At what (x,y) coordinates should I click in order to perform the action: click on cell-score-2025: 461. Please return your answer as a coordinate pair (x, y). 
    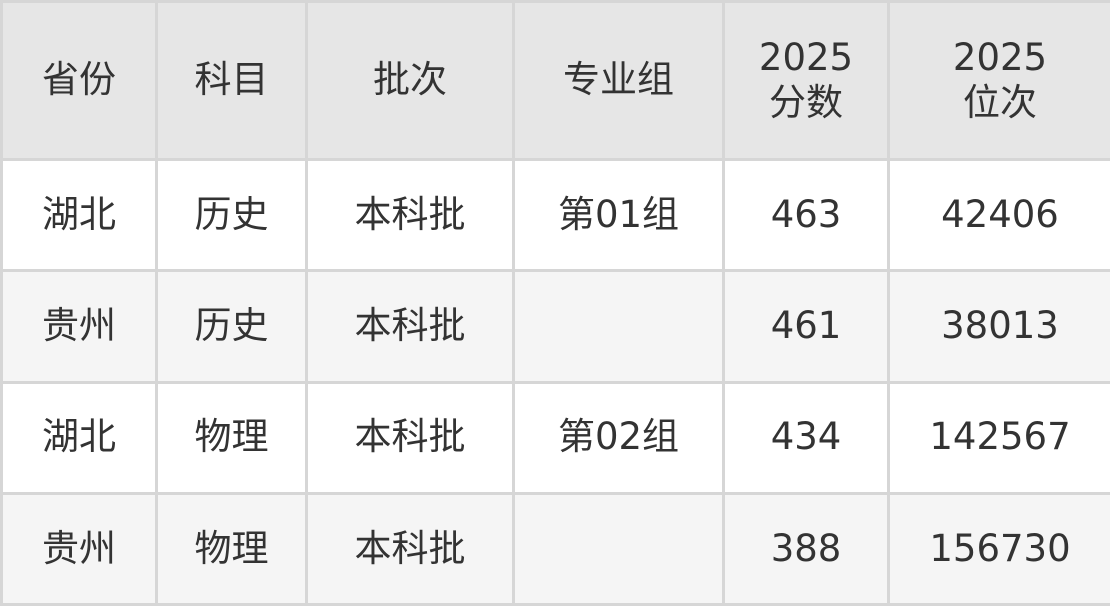
    Looking at the image, I should click on (806, 326).